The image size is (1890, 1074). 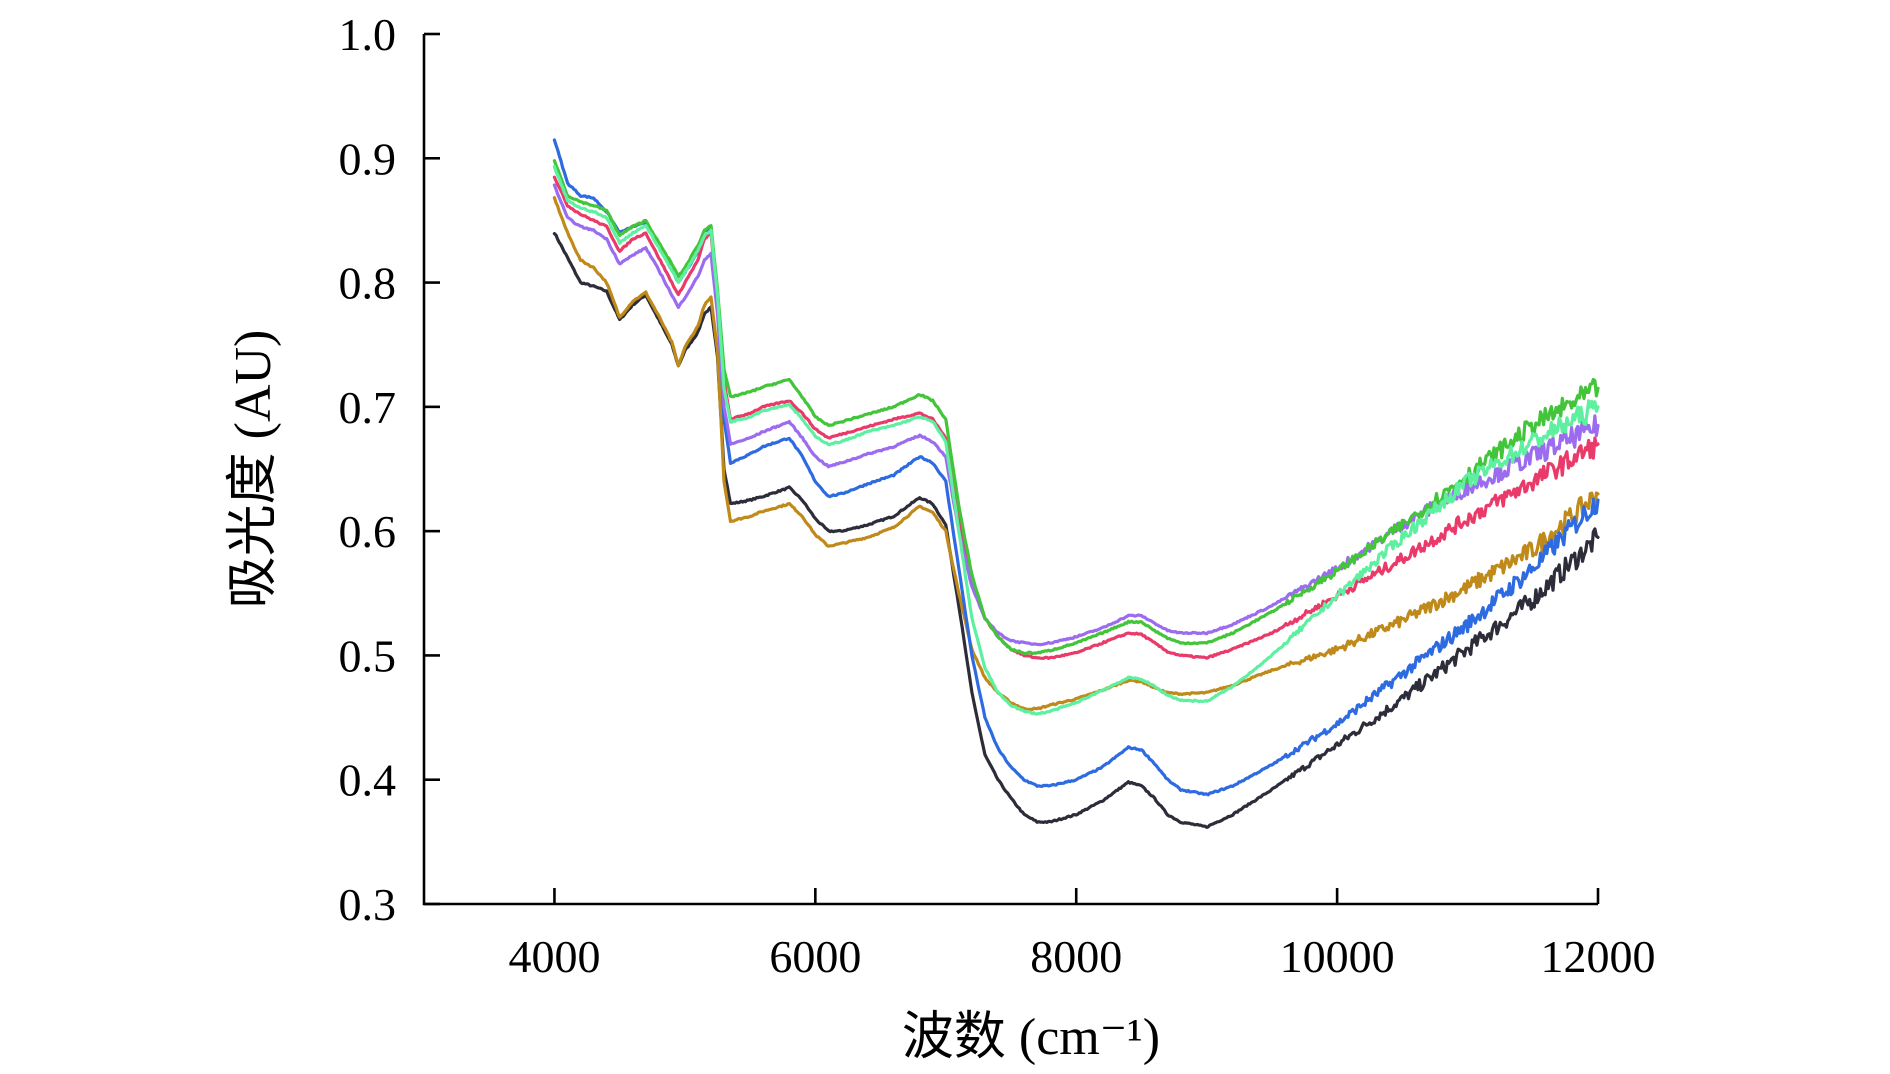 I want to click on y-tick-label: 0.7, so click(x=368, y=407).